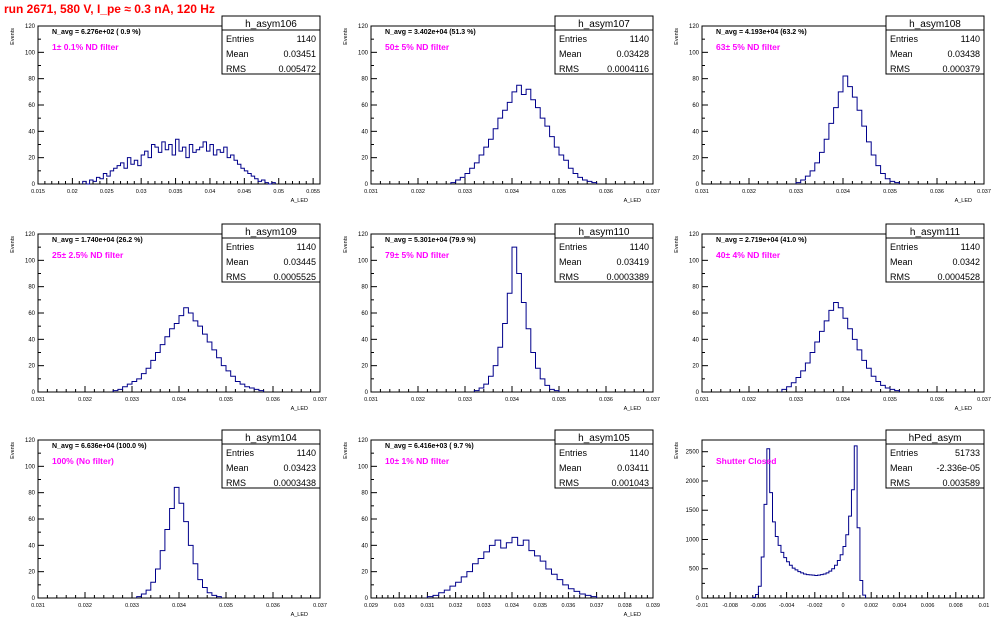  I want to click on filter-label: 10± 1% ND filter, so click(417, 461).